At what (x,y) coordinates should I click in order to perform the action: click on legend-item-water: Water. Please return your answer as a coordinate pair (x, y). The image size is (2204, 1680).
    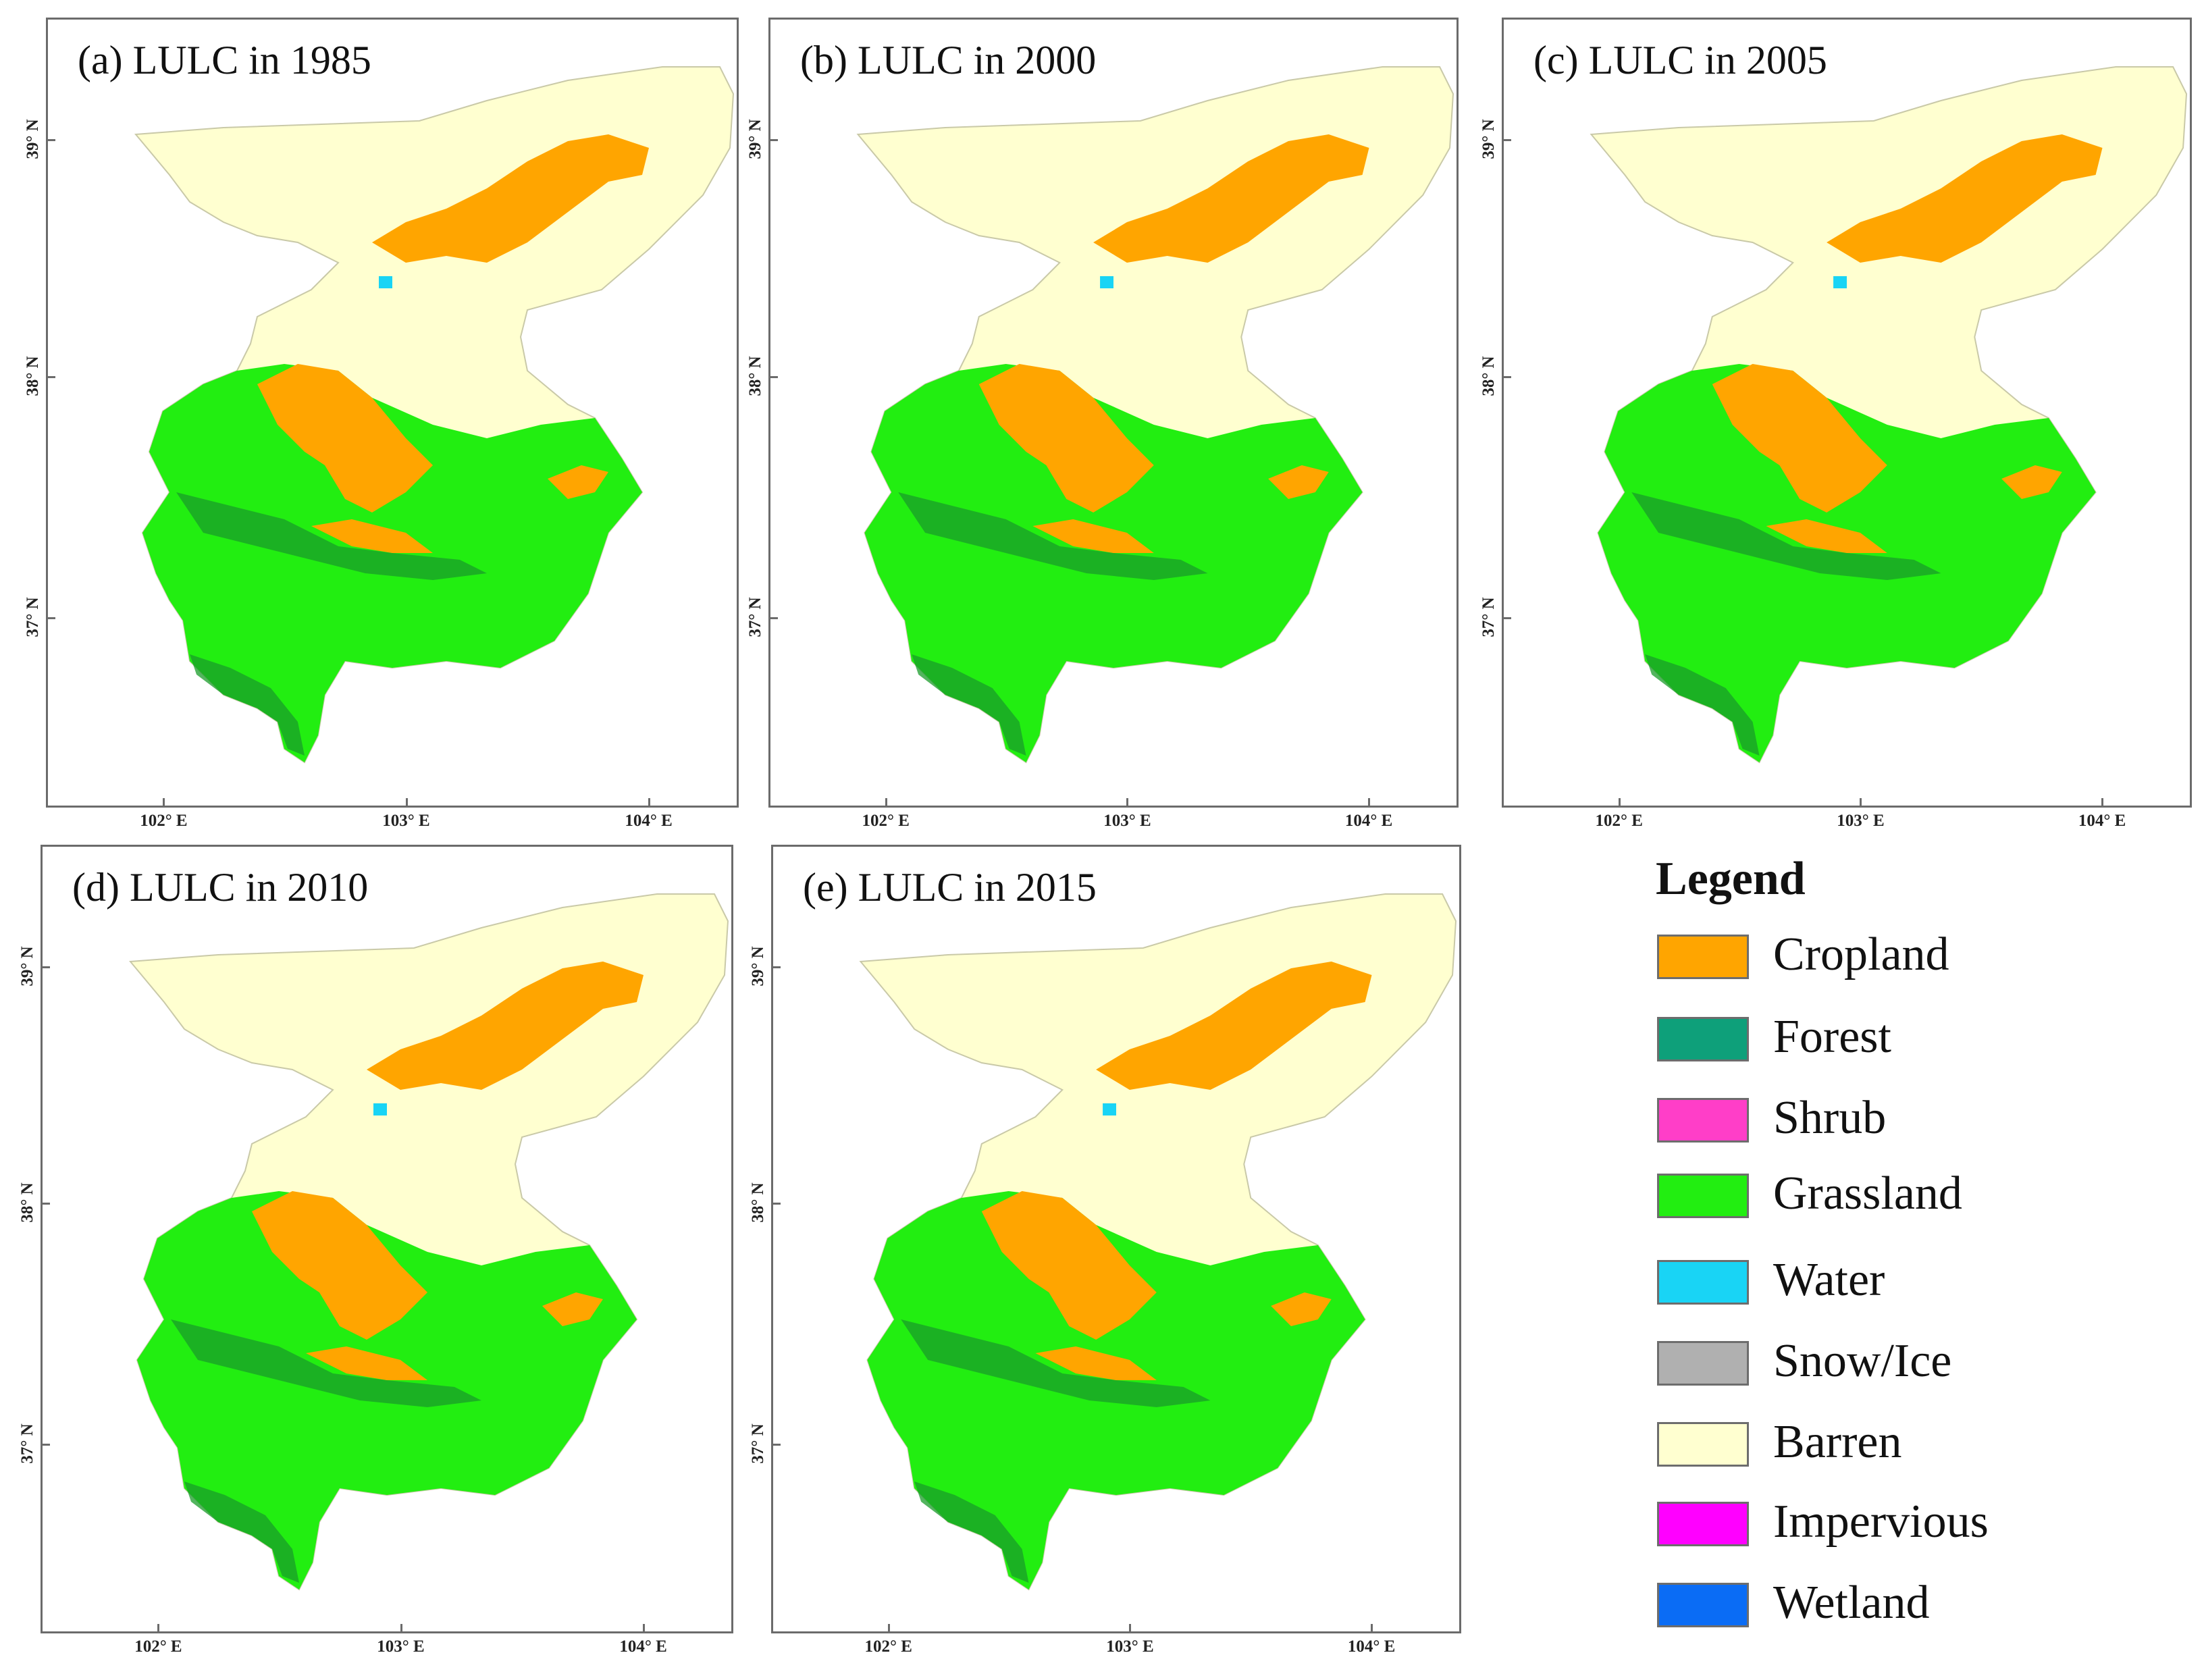
    Looking at the image, I should click on (1898, 1283).